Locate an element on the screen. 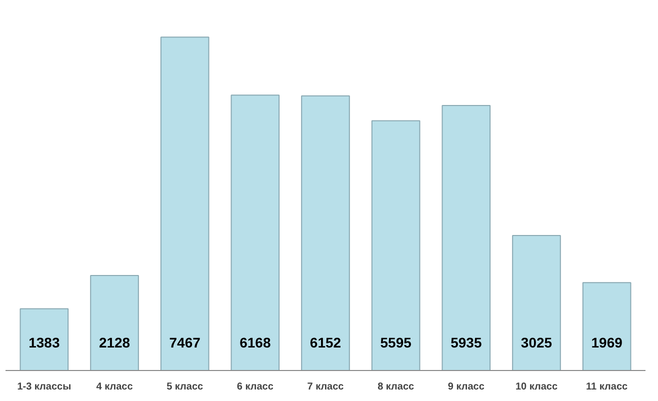  x-tick-label: 4 класс is located at coordinates (115, 387).